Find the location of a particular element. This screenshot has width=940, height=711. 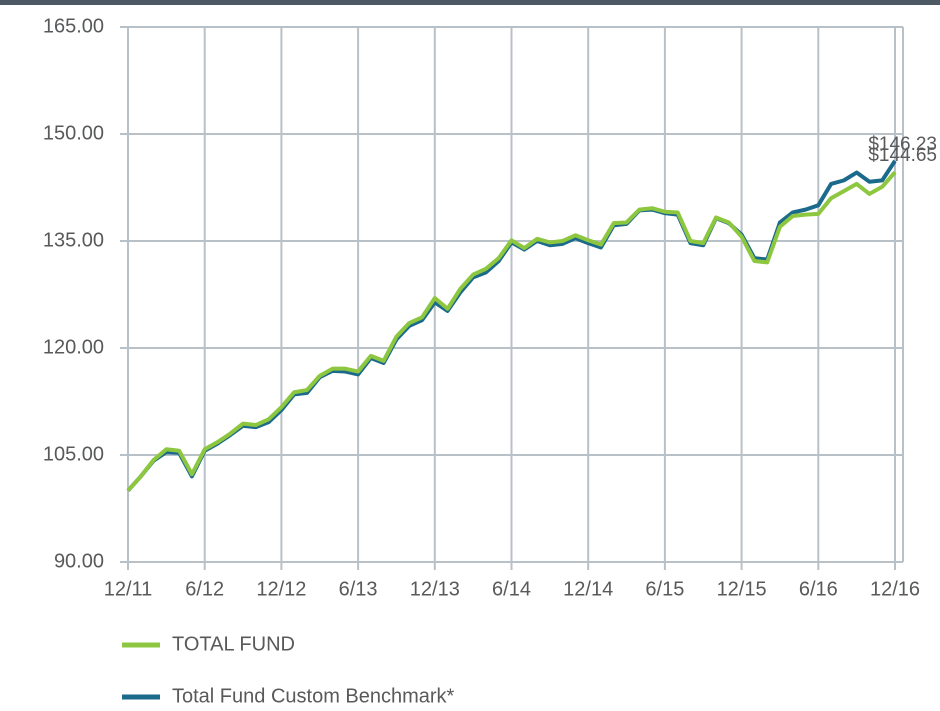

x-tick-label: 12/12 is located at coordinates (281, 589).